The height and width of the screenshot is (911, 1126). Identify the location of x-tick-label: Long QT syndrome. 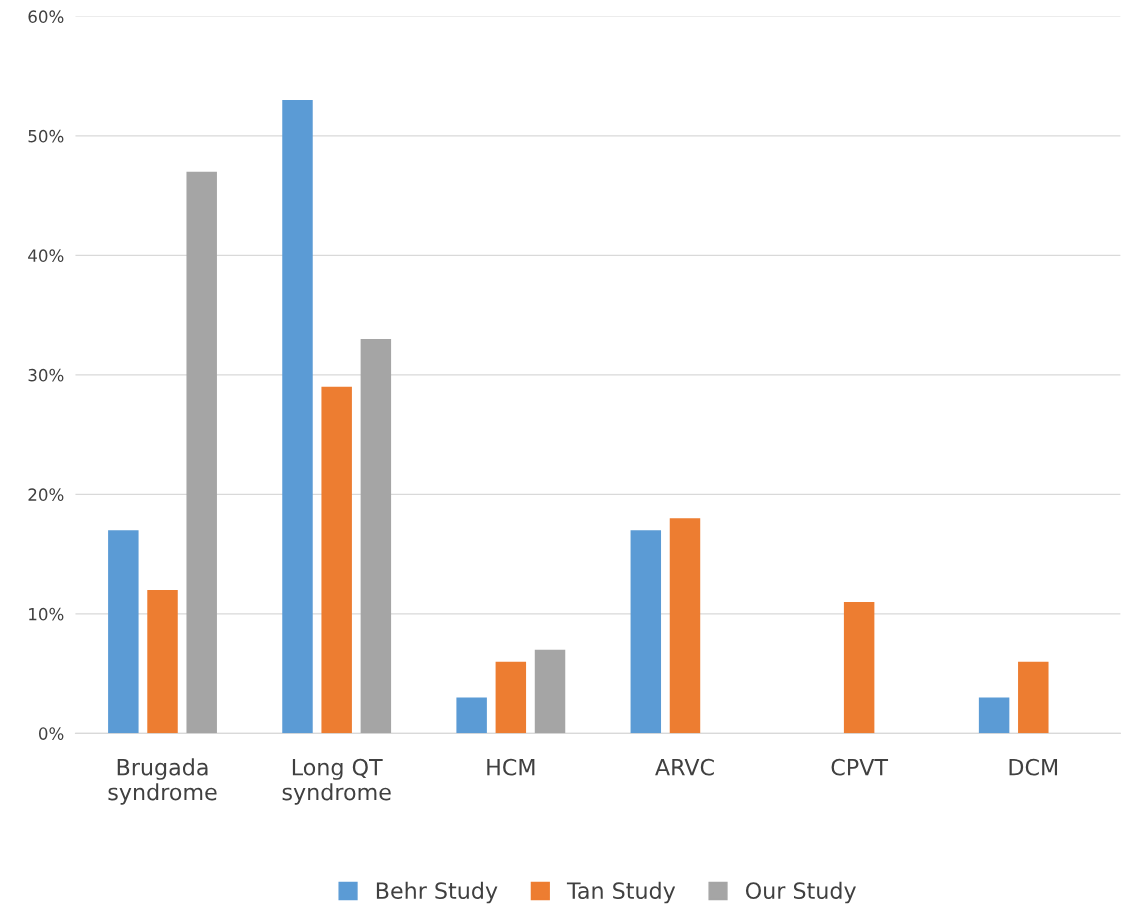
(336, 781).